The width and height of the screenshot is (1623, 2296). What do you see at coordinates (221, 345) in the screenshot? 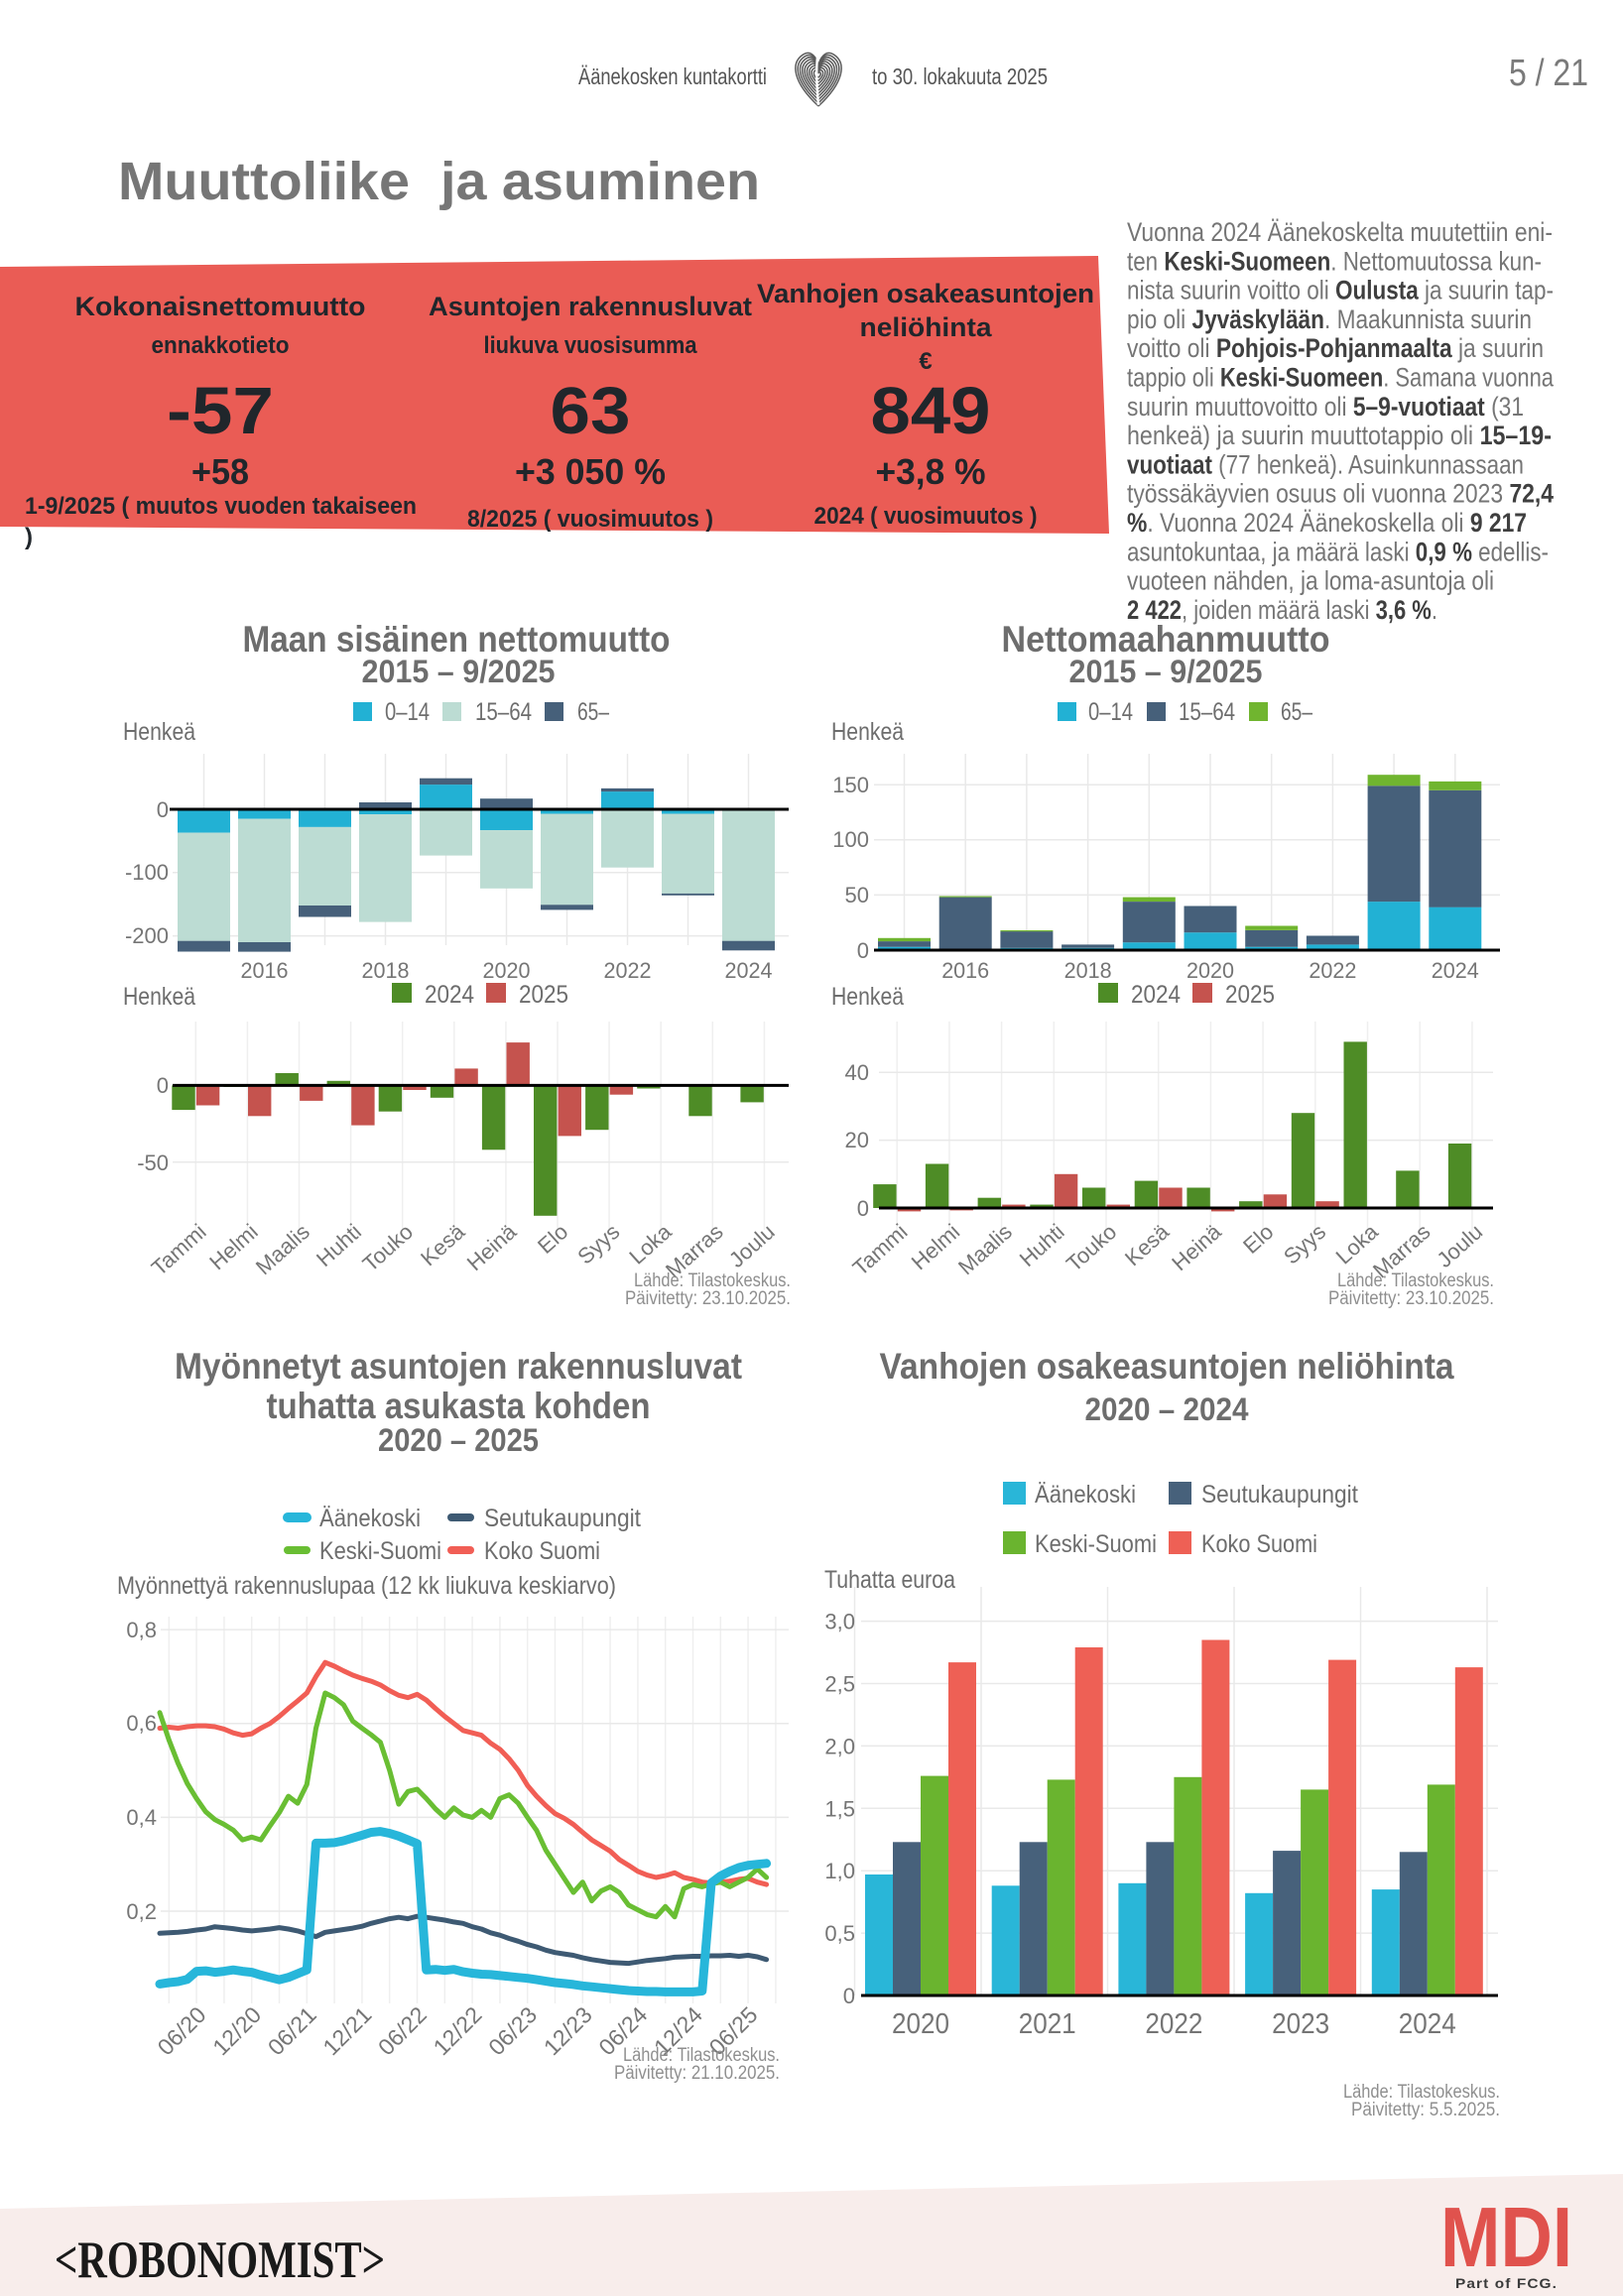
I see `svg-text: ennakkotieto` at bounding box center [221, 345].